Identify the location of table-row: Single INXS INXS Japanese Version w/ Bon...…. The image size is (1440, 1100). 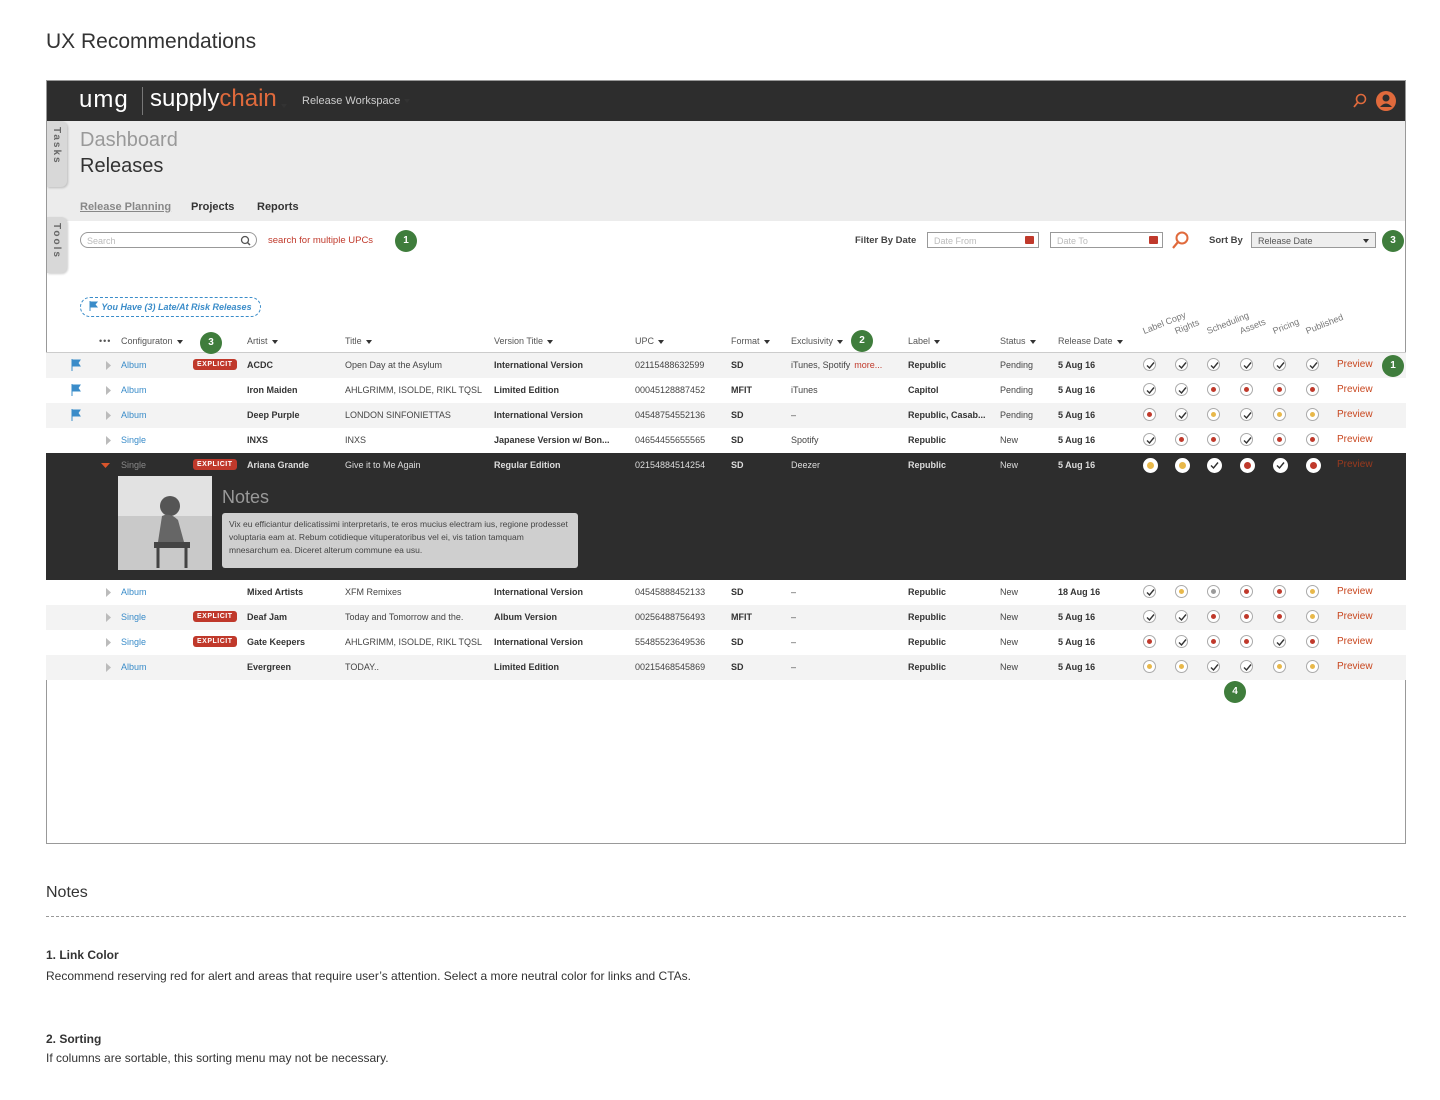
(726, 440).